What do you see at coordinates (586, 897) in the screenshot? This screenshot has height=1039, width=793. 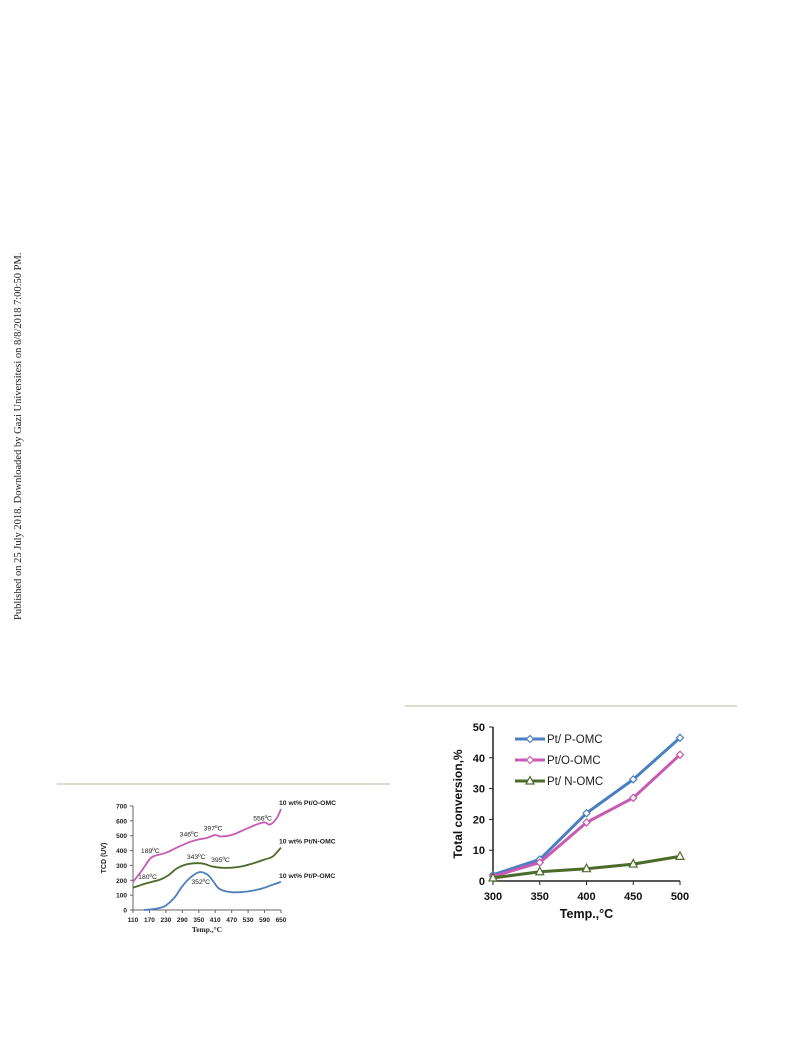 I see `x-tick-label: 400` at bounding box center [586, 897].